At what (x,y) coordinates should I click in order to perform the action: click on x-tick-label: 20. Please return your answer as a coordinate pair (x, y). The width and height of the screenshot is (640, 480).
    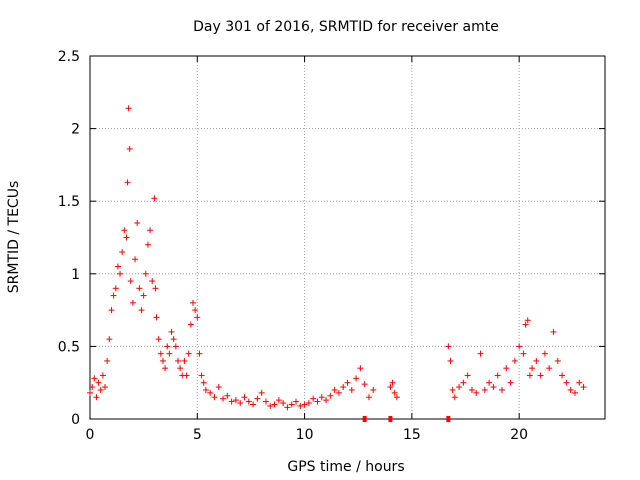
    Looking at the image, I should click on (519, 435).